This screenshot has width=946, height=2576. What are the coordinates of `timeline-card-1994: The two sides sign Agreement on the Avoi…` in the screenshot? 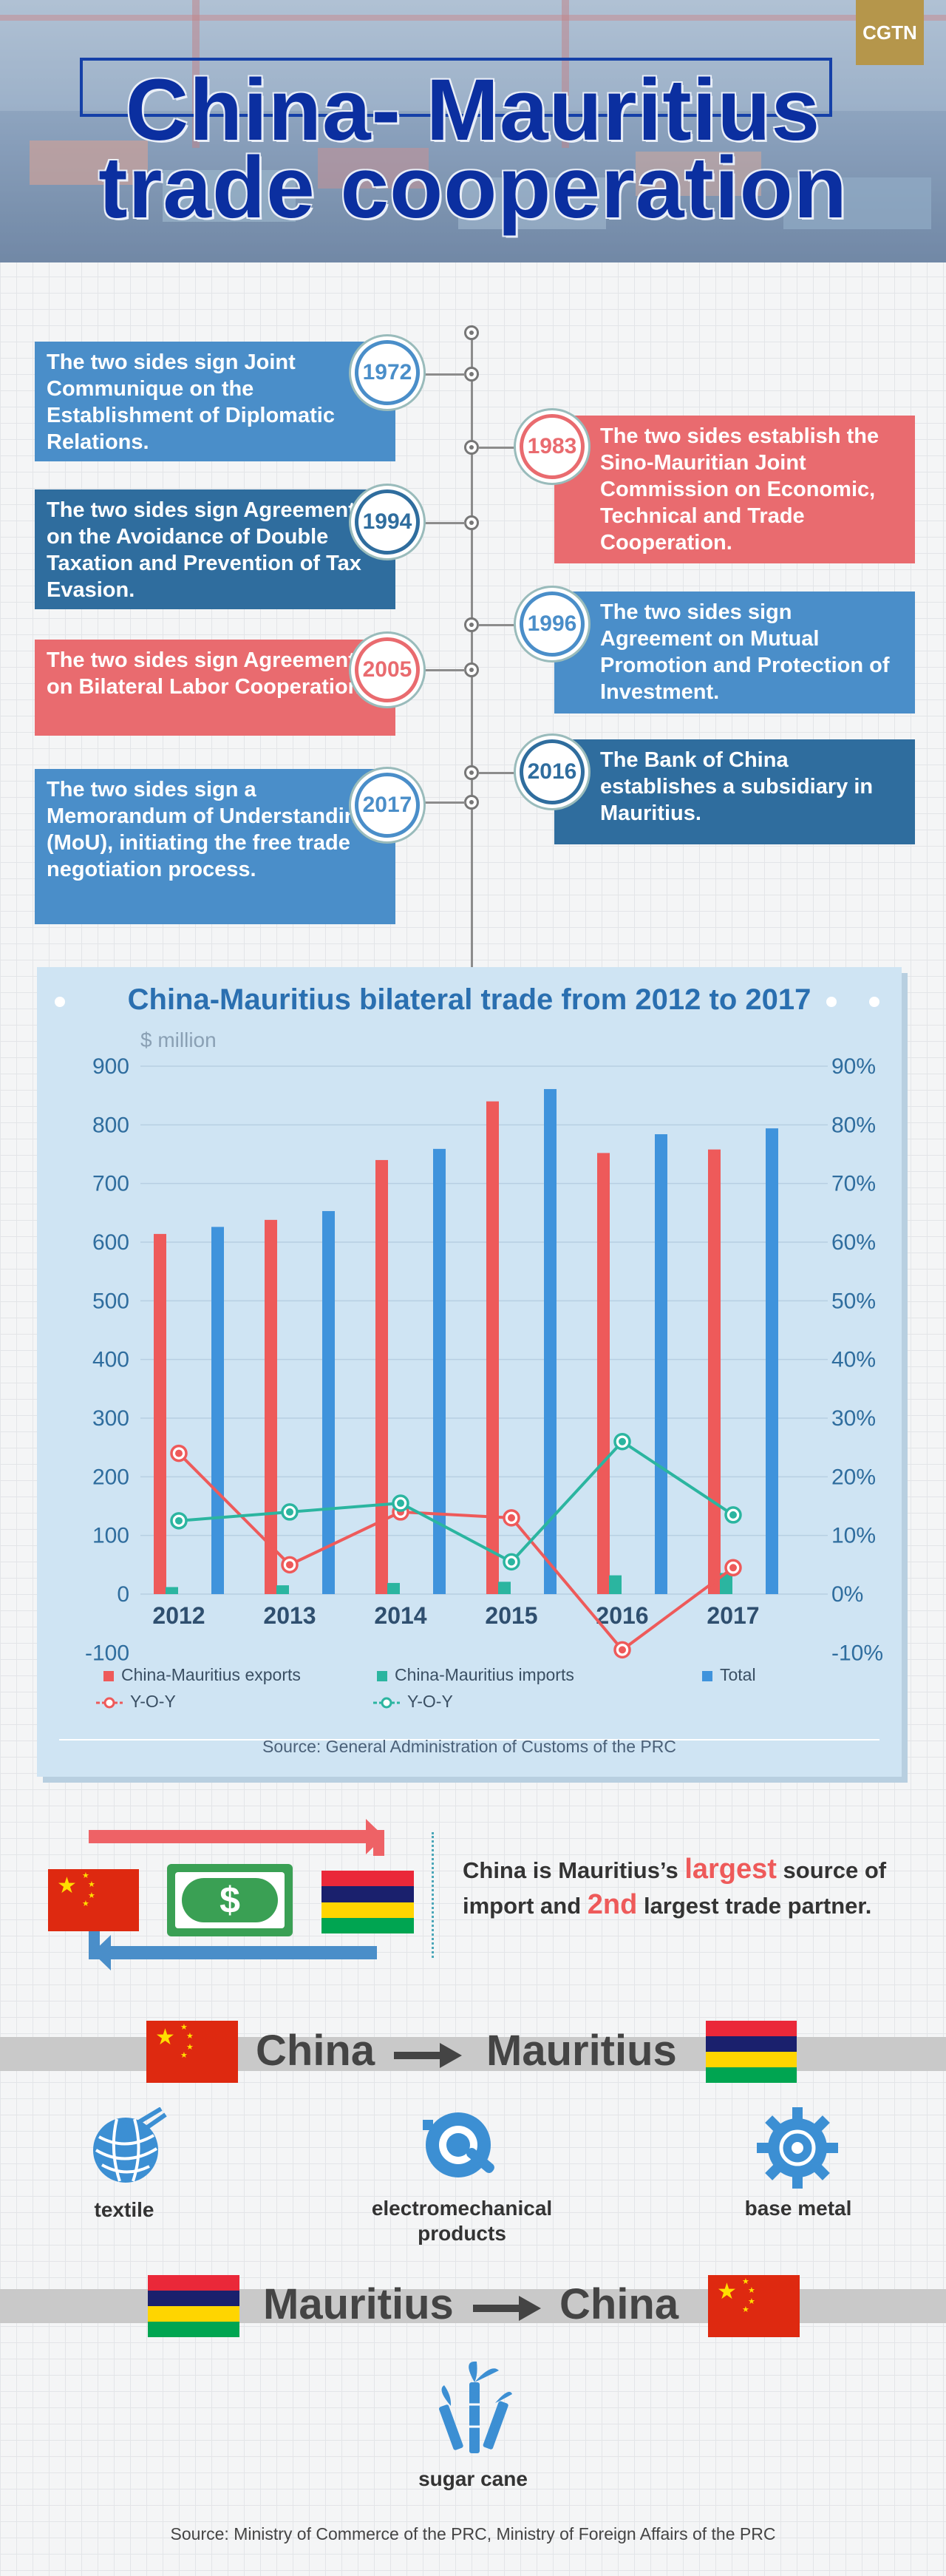 It's located at (215, 549).